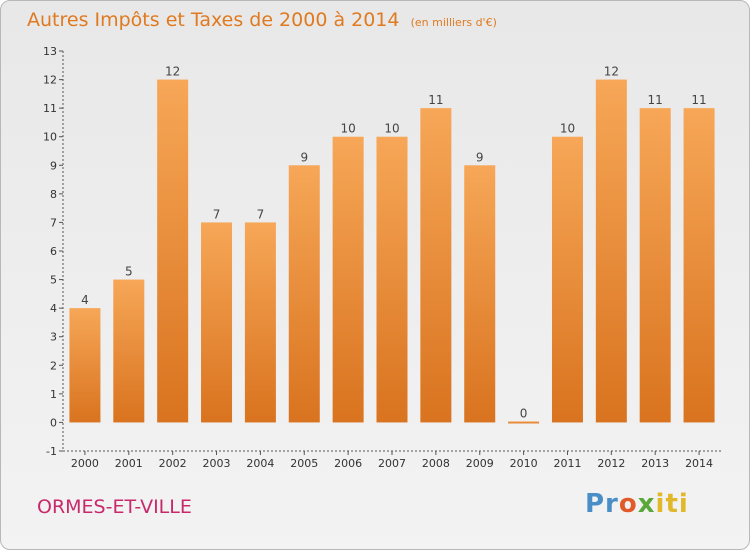 Image resolution: width=750 pixels, height=550 pixels. I want to click on x-tick-label: 2006, so click(348, 463).